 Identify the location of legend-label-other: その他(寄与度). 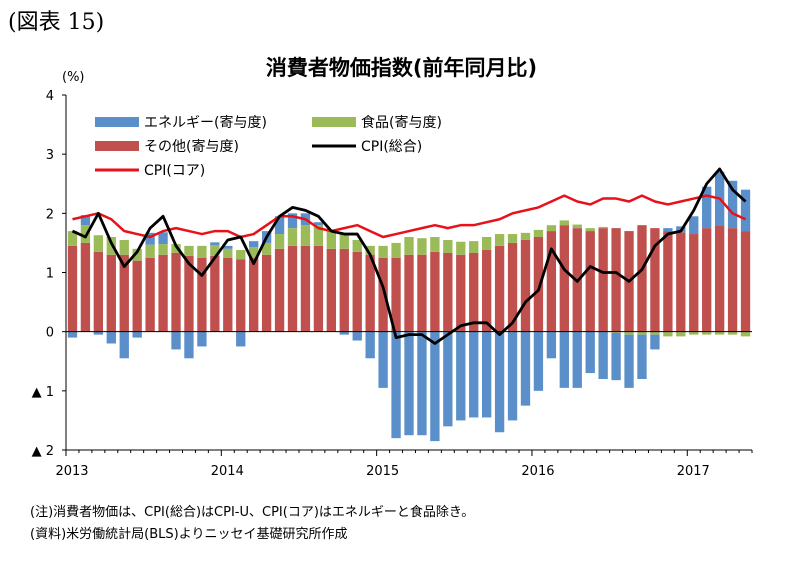
(191, 146).